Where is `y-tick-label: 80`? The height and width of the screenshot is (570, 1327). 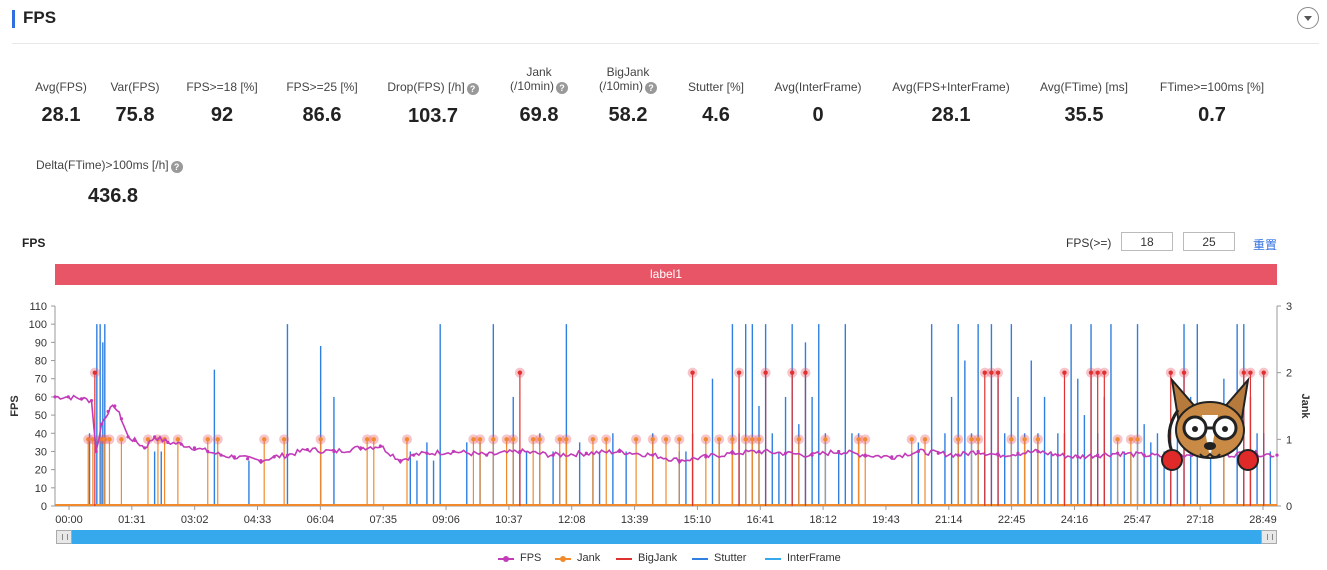
y-tick-label: 80 is located at coordinates (41, 362).